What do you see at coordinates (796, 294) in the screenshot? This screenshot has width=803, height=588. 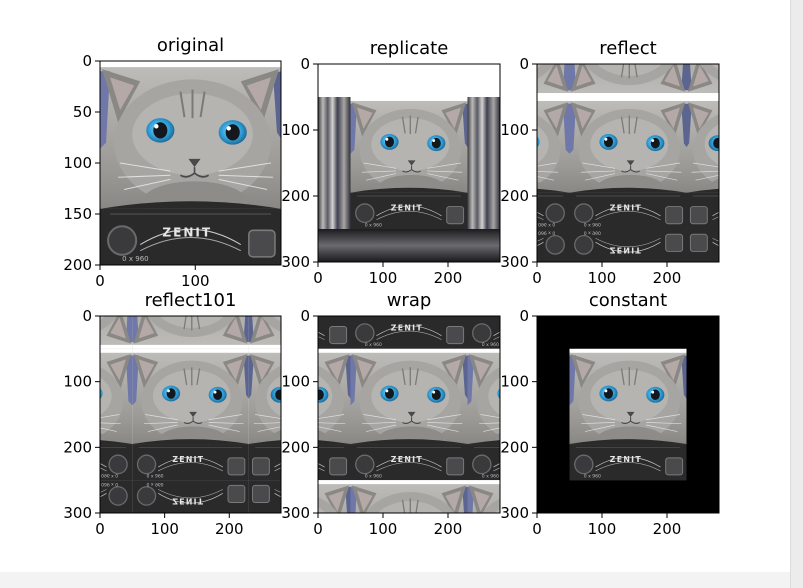 I see `vertical-scrollbar` at bounding box center [796, 294].